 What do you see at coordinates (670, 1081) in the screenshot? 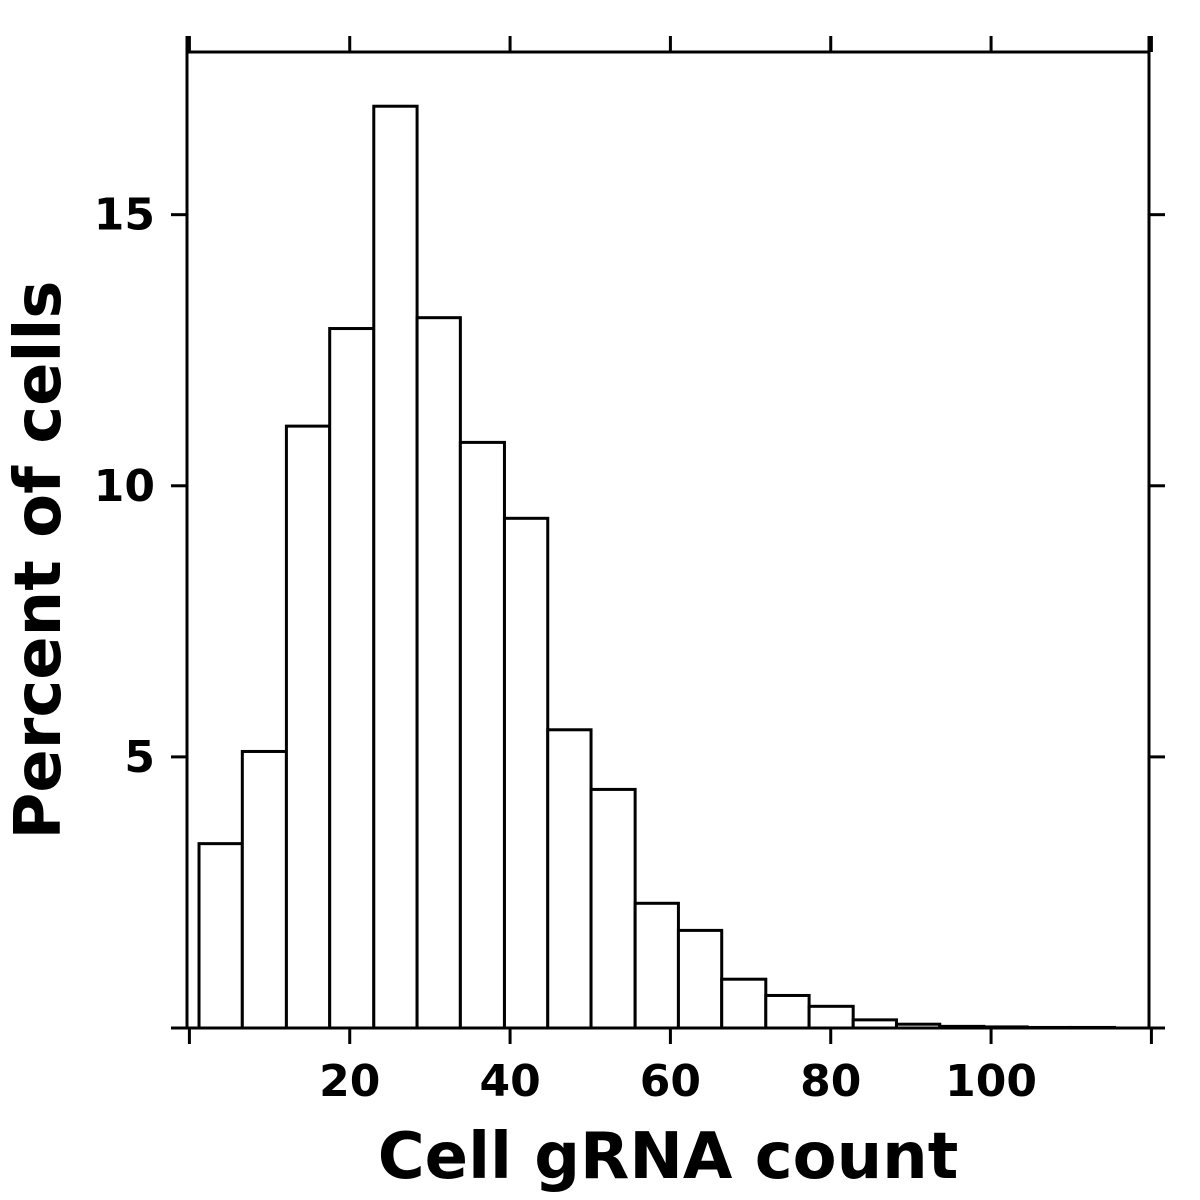
I see `x-tick-label: 60` at bounding box center [670, 1081].